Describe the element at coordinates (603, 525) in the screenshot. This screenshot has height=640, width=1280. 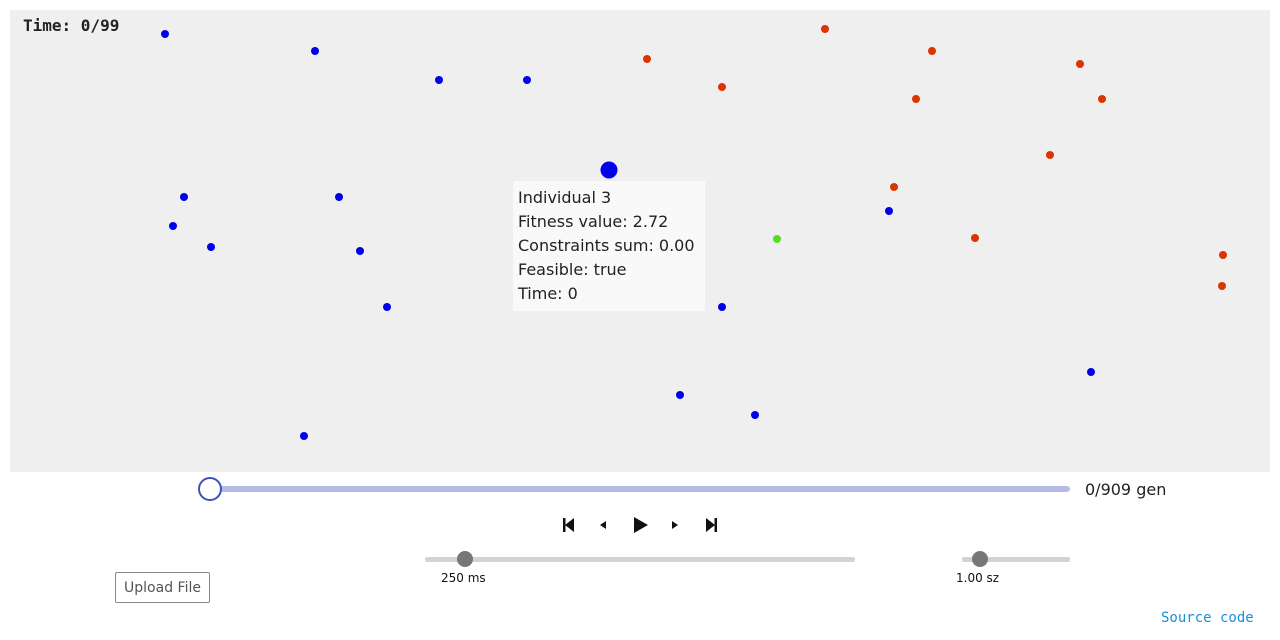
I see `step-back-icon` at that location.